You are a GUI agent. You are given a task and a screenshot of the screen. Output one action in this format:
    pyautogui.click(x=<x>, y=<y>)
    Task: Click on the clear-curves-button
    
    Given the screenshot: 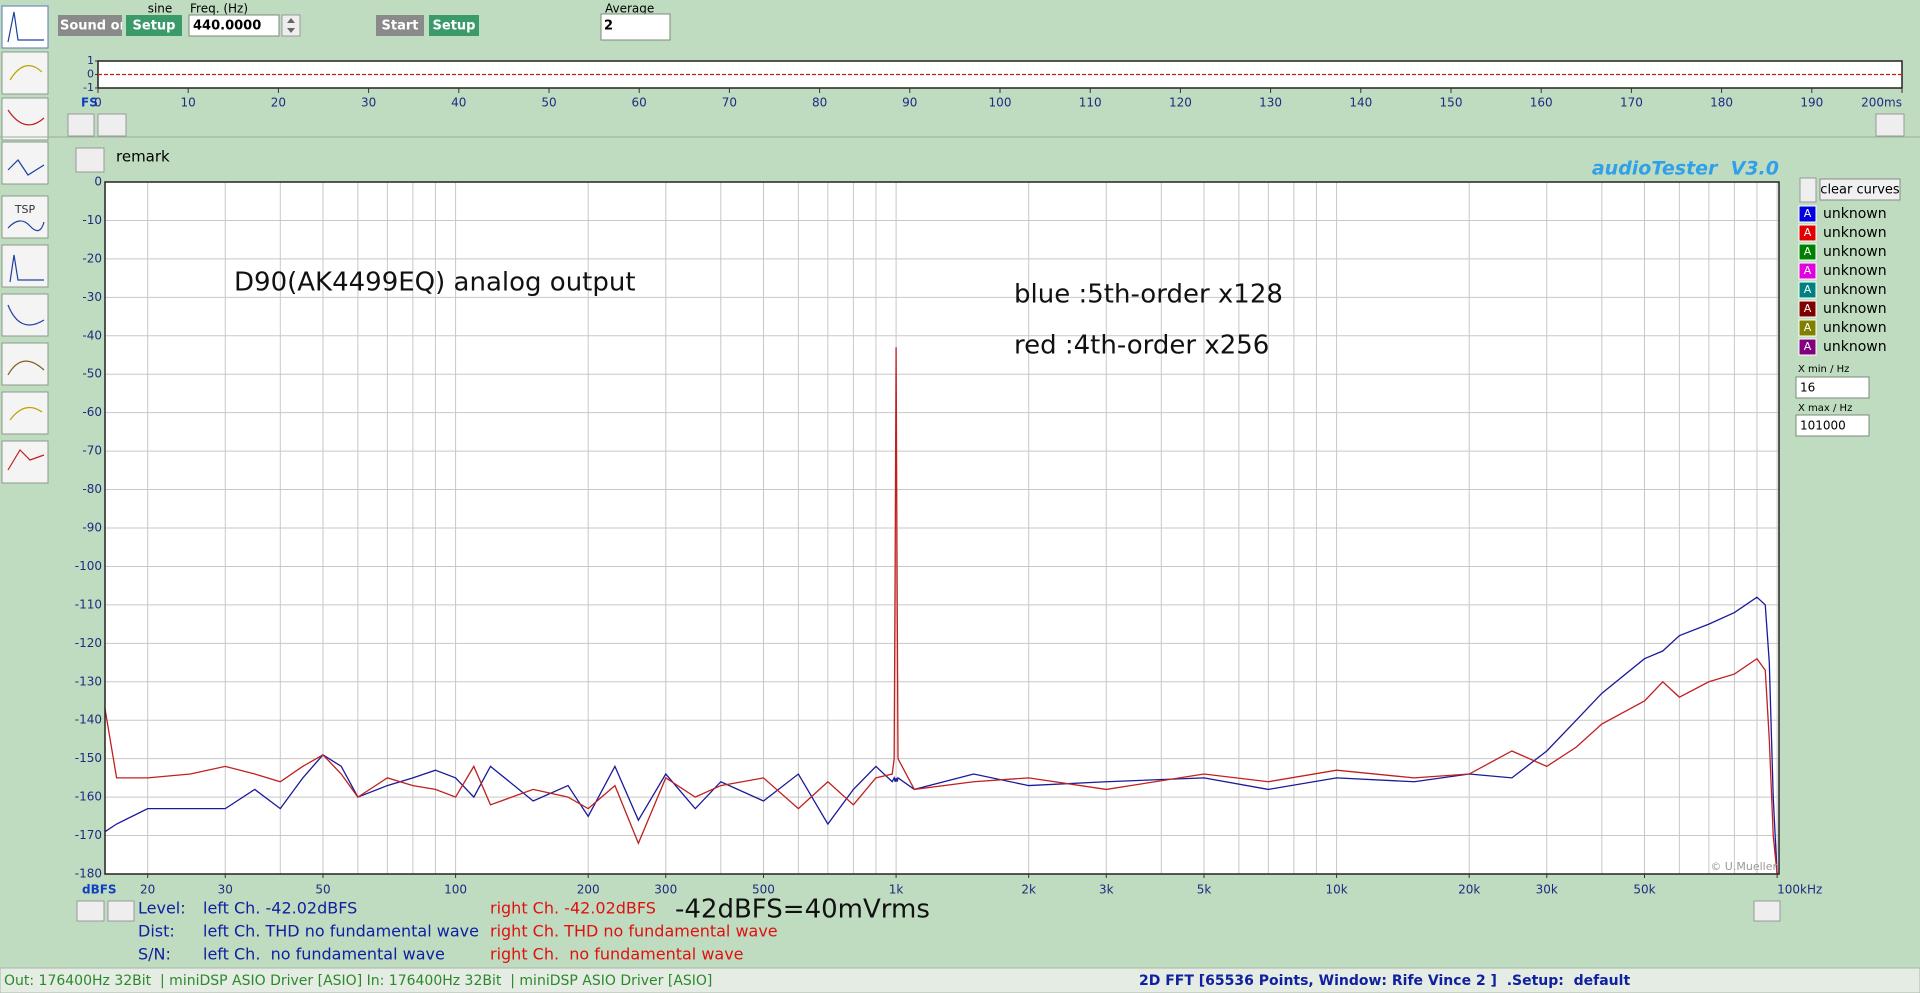 What is the action you would take?
    pyautogui.click(x=1860, y=189)
    